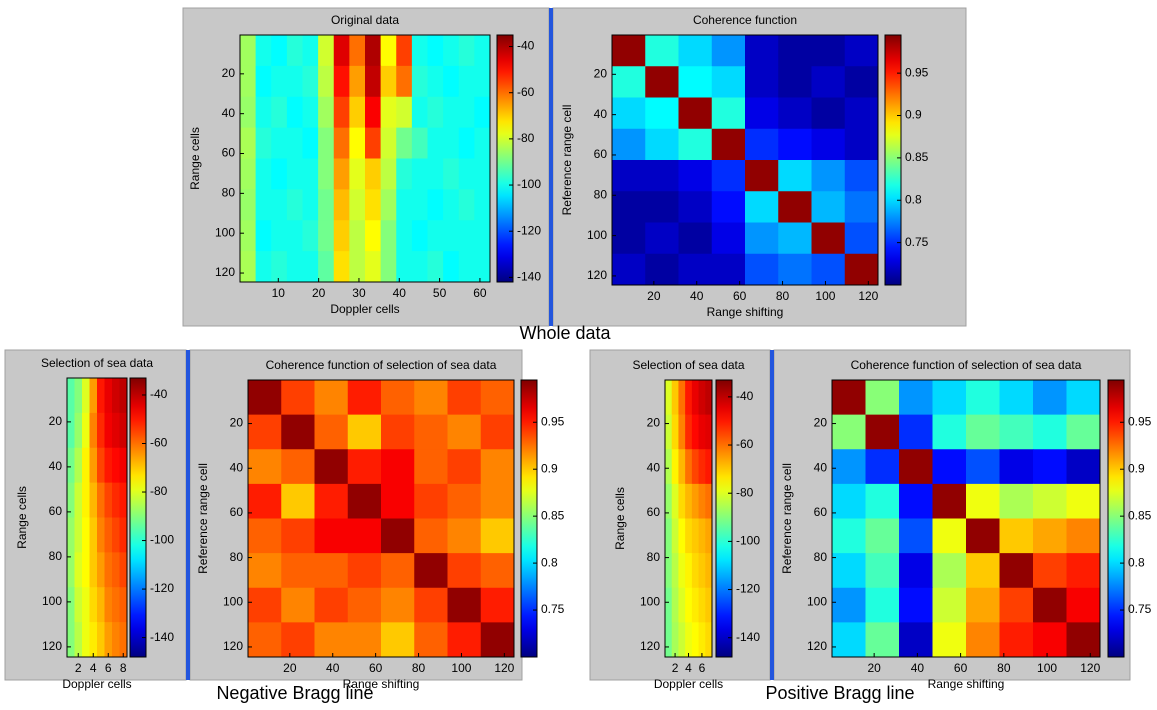  I want to click on colorbar-tick-label: 0.75, so click(917, 242).